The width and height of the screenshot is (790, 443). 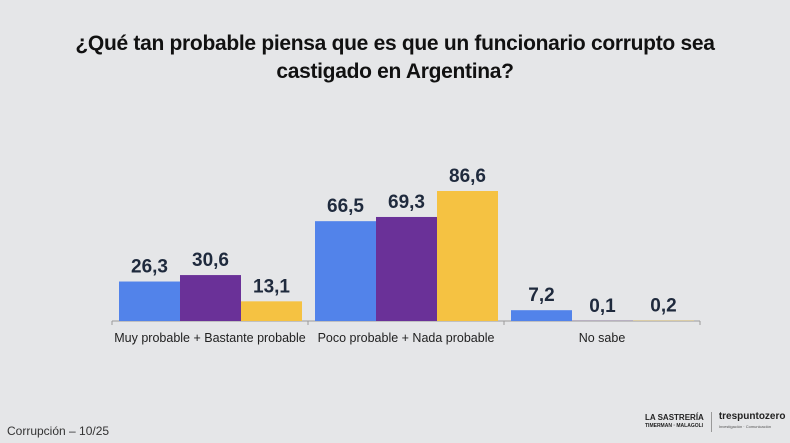 What do you see at coordinates (406, 338) in the screenshot?
I see `category-label: Poco probable + Nada probable` at bounding box center [406, 338].